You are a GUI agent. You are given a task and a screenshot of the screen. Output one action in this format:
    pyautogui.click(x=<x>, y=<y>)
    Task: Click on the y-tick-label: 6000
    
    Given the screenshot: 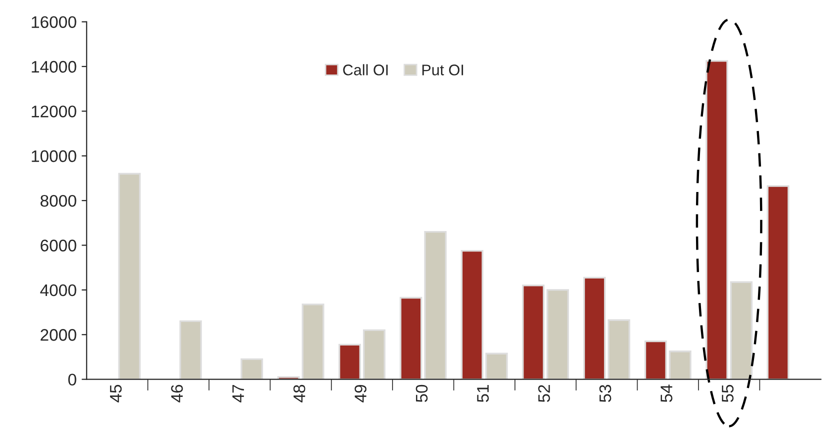 What is the action you would take?
    pyautogui.click(x=58, y=246)
    